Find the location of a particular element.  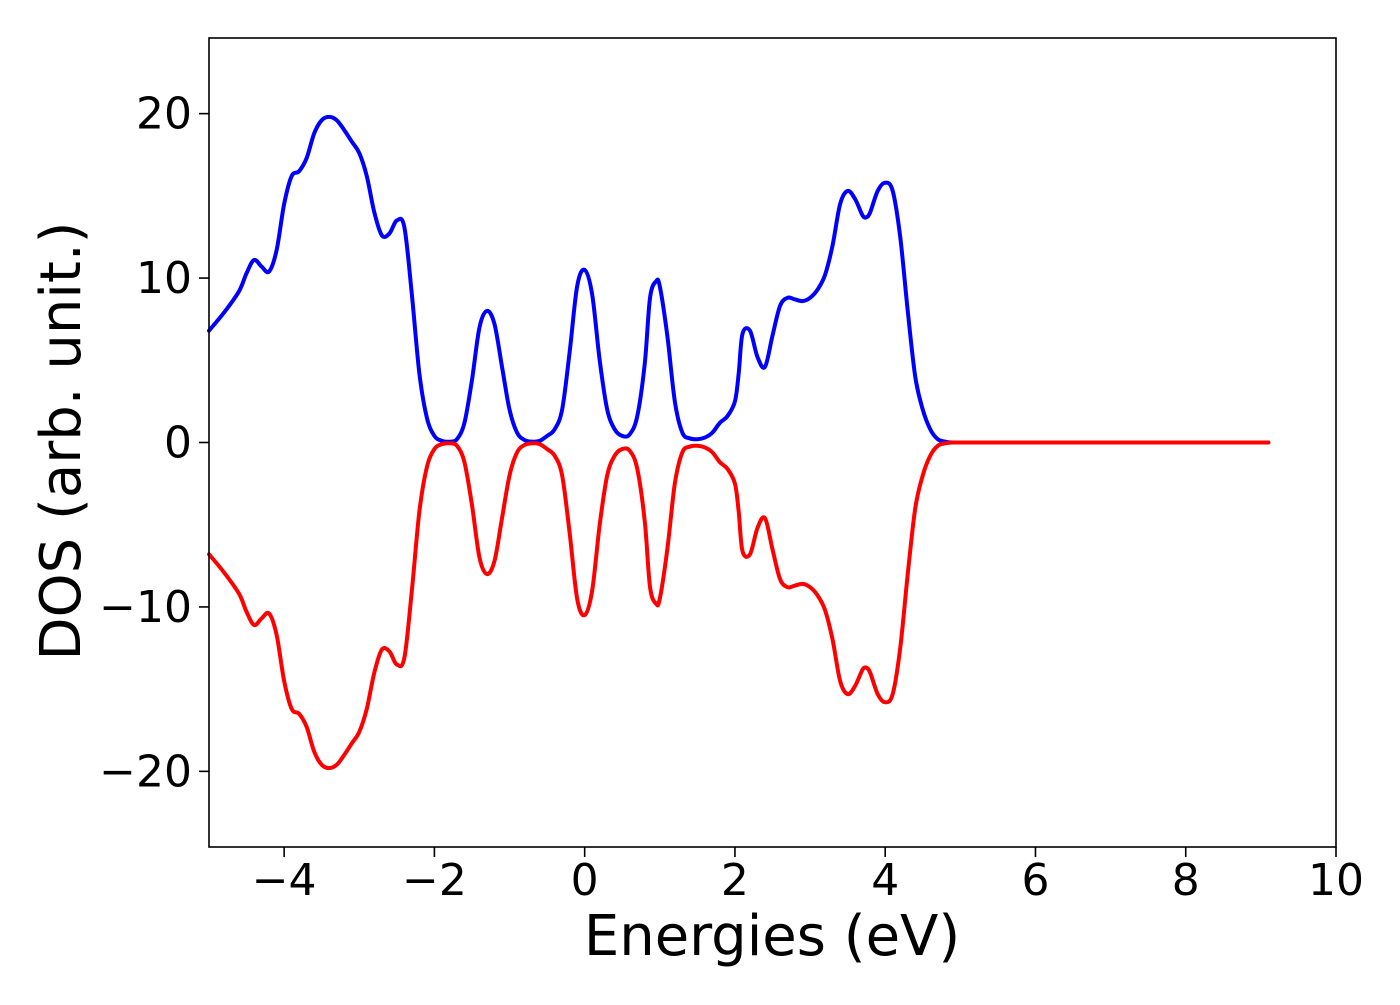

x-tick-label: 10 is located at coordinates (1336, 880).